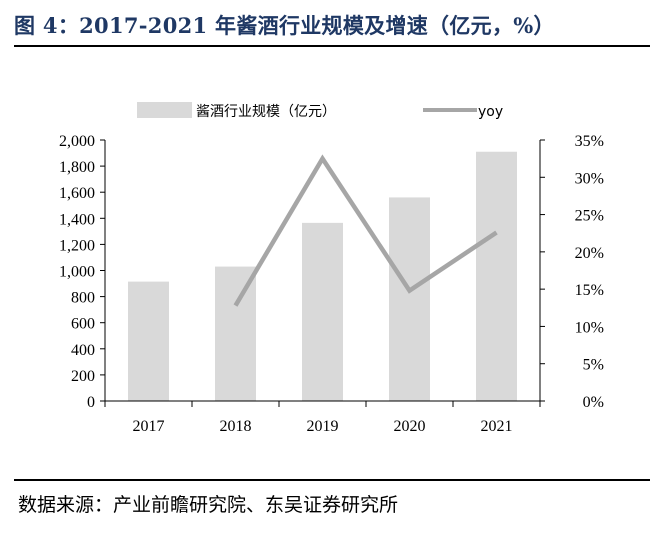  I want to click on left-tick-label: 600, so click(83, 324).